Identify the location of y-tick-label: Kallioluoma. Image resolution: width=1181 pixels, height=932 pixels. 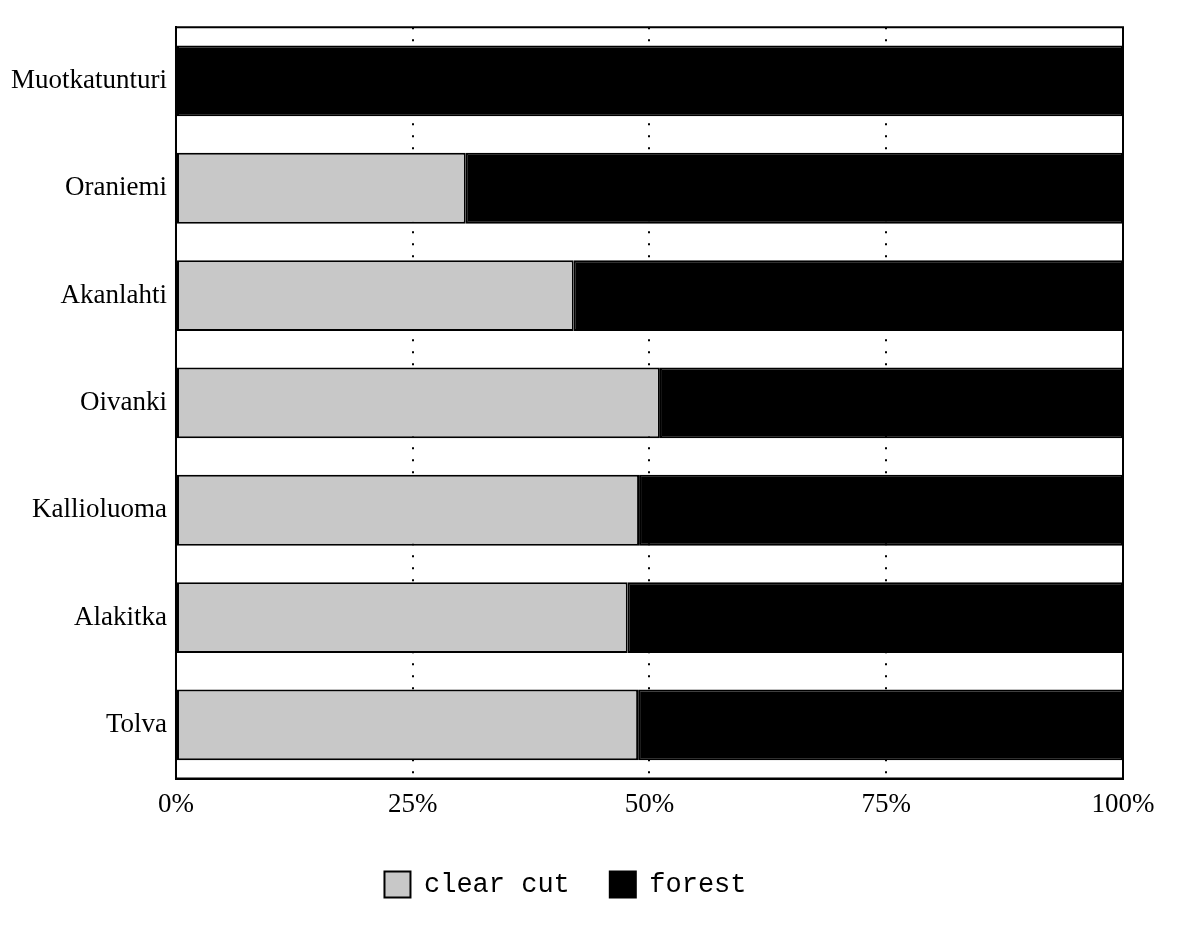
(99, 508).